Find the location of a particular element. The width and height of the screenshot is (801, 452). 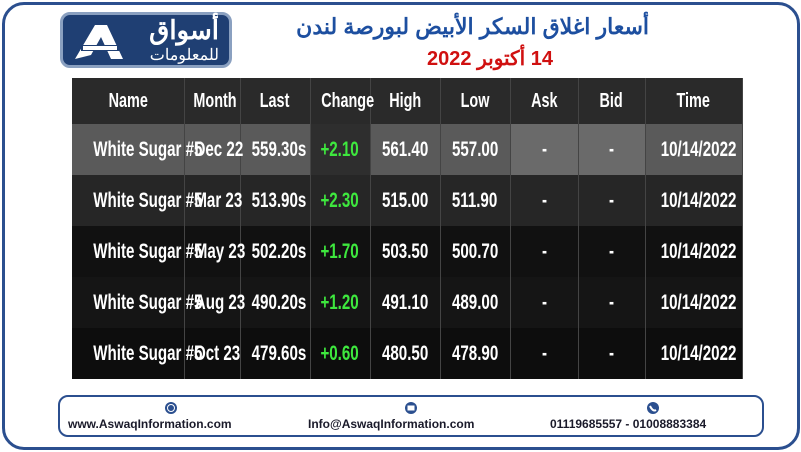

table-cell: +1.20 is located at coordinates (340, 302).